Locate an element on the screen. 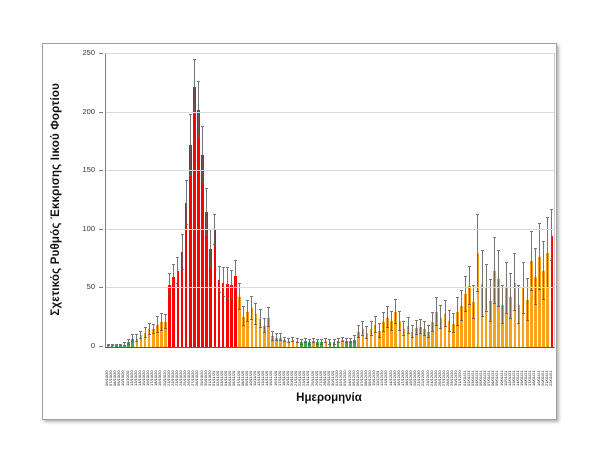  x-tick-label: 22/01/21 is located at coordinates (550, 378).